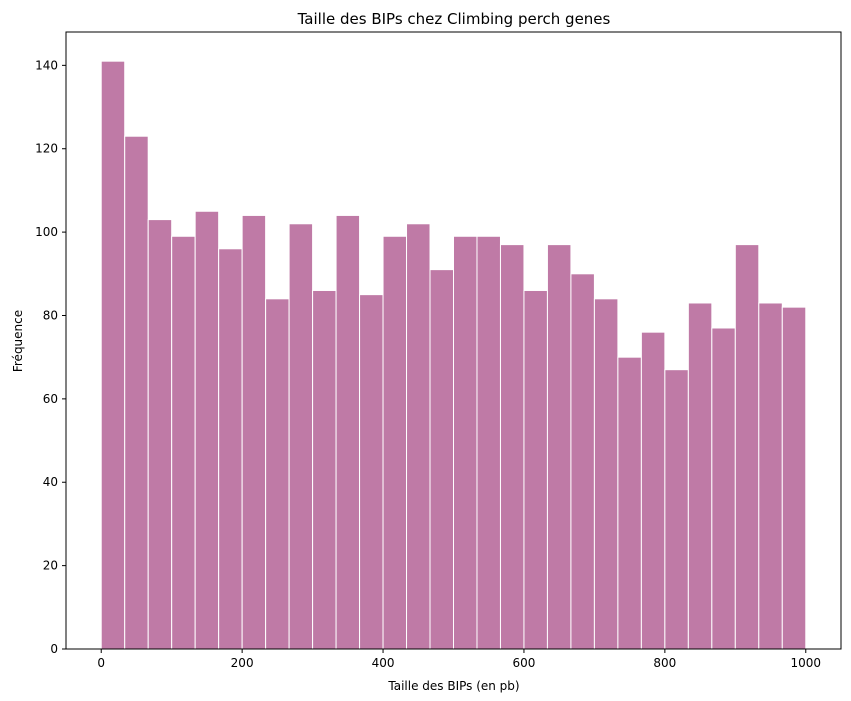 The height and width of the screenshot is (701, 851). Describe the element at coordinates (46, 232) in the screenshot. I see `y-tick-label: 100` at that location.